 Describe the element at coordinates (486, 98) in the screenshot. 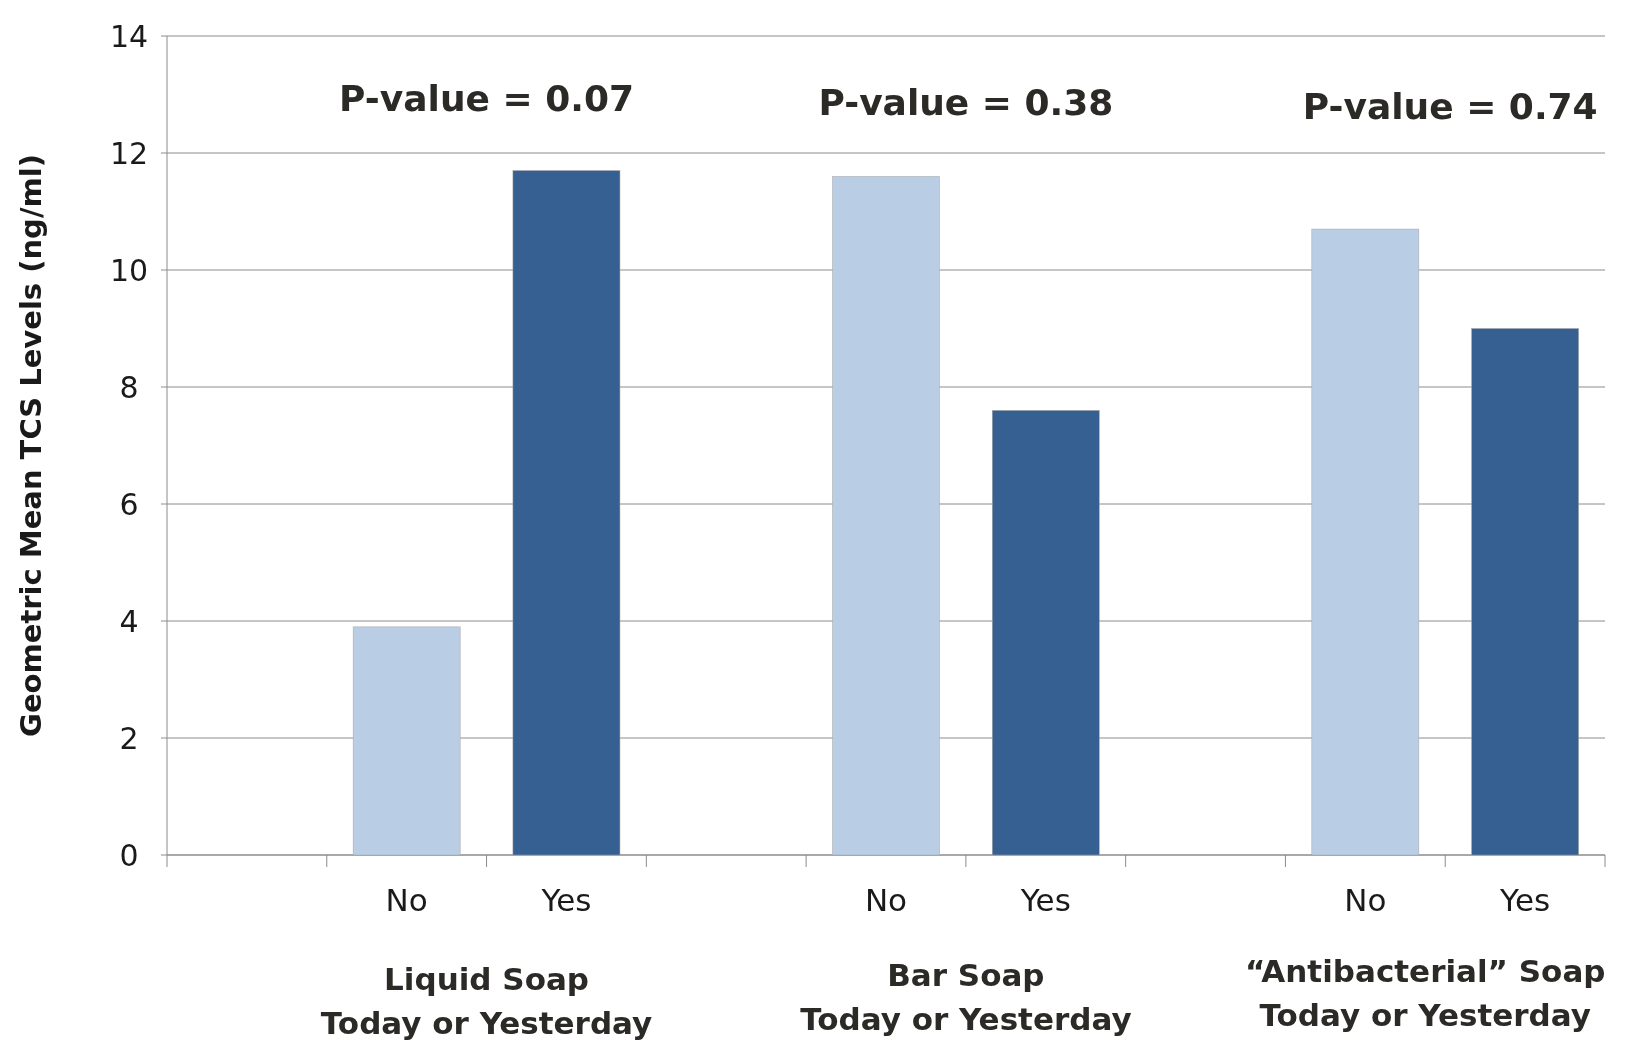

I see `annotation: P-value = 0.07` at that location.